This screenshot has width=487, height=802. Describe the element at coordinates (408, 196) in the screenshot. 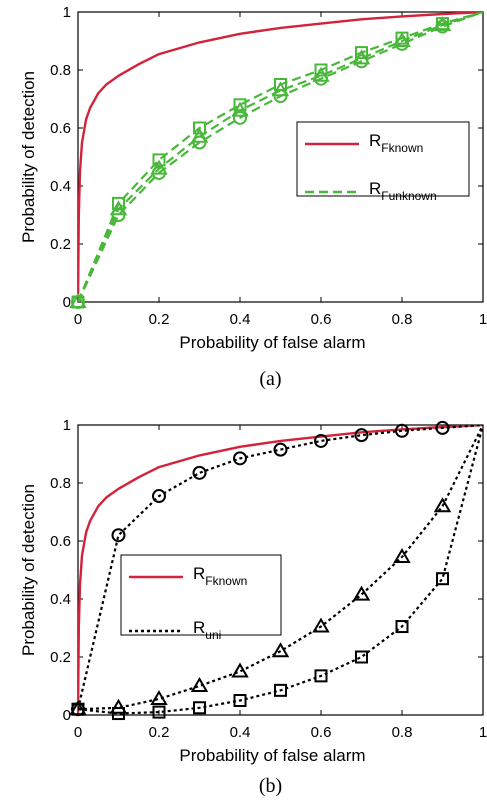

I see `legend-label-sub: Funknown` at that location.